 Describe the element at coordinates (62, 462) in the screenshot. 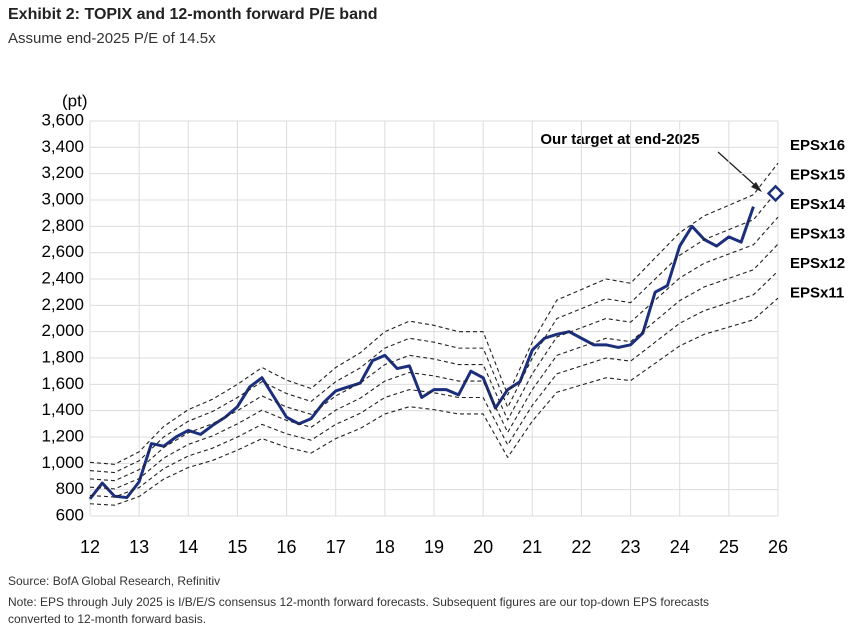

I see `y-tick-label: 1,000` at that location.